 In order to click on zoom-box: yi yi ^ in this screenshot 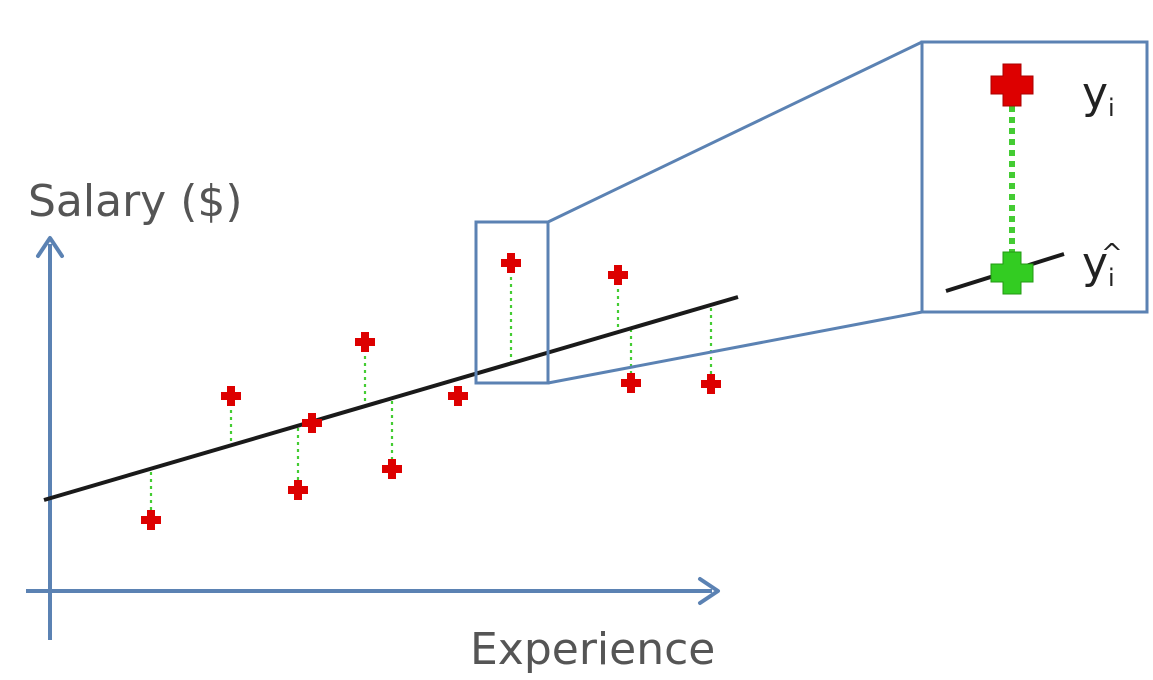, I will do `click(1034, 177)`.